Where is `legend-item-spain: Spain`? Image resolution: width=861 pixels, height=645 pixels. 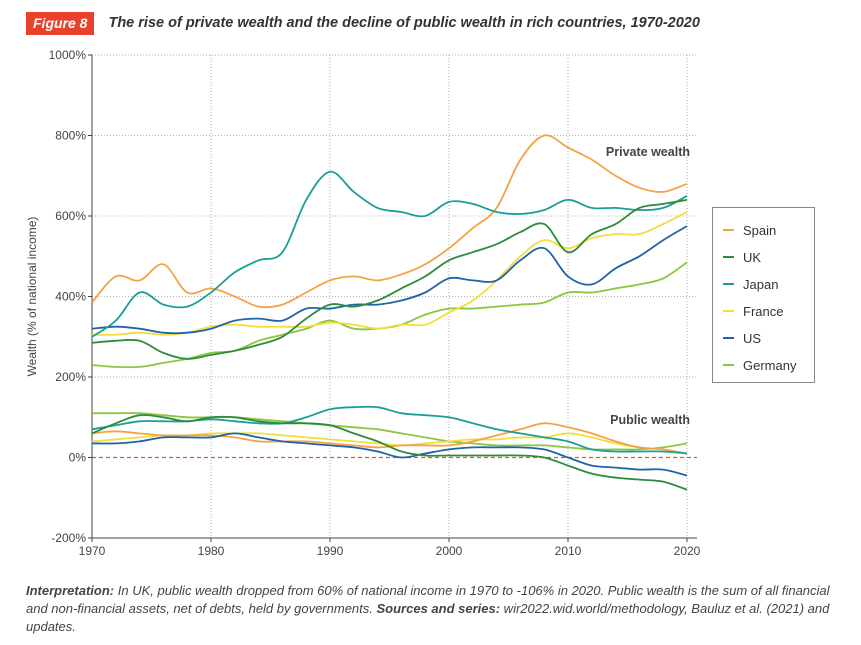
legend-item-spain: Spain is located at coordinates (749, 230).